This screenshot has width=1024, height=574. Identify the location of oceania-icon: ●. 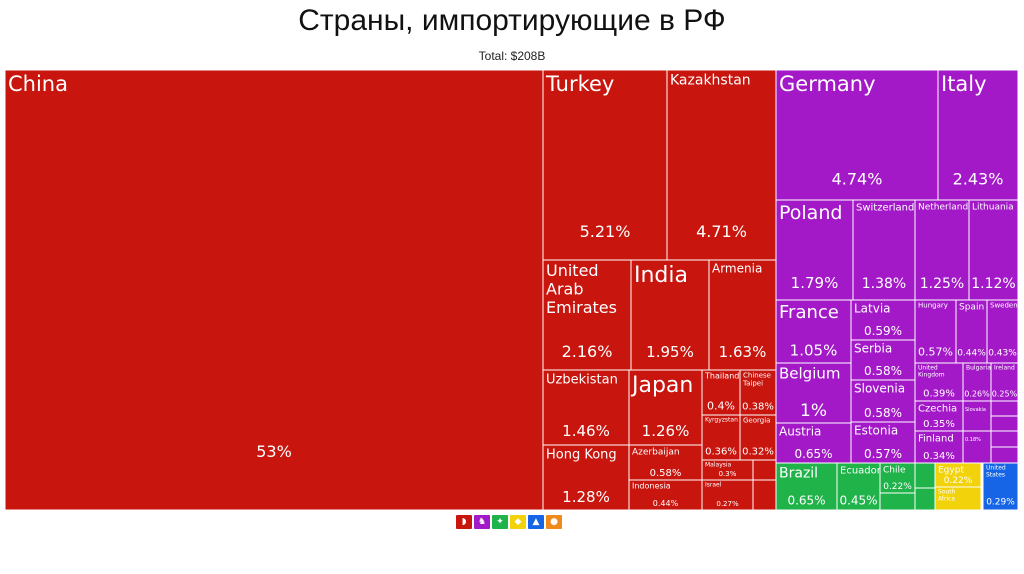
(554, 522).